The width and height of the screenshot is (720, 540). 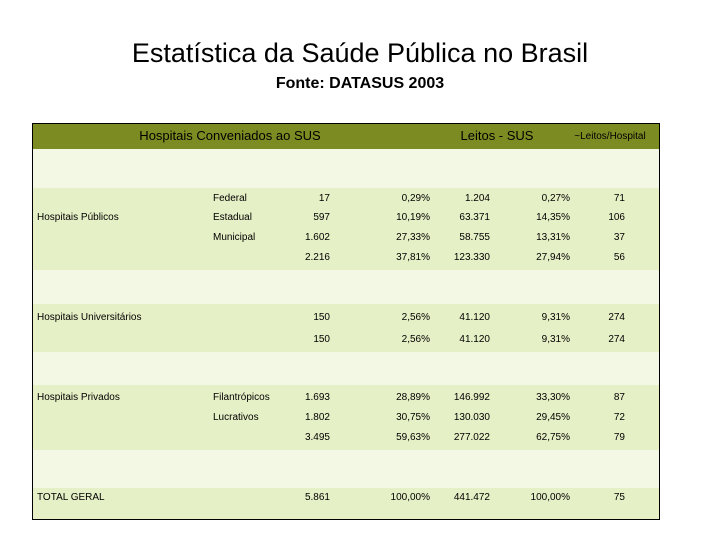 What do you see at coordinates (317, 437) in the screenshot?
I see `cell: 3.495` at bounding box center [317, 437].